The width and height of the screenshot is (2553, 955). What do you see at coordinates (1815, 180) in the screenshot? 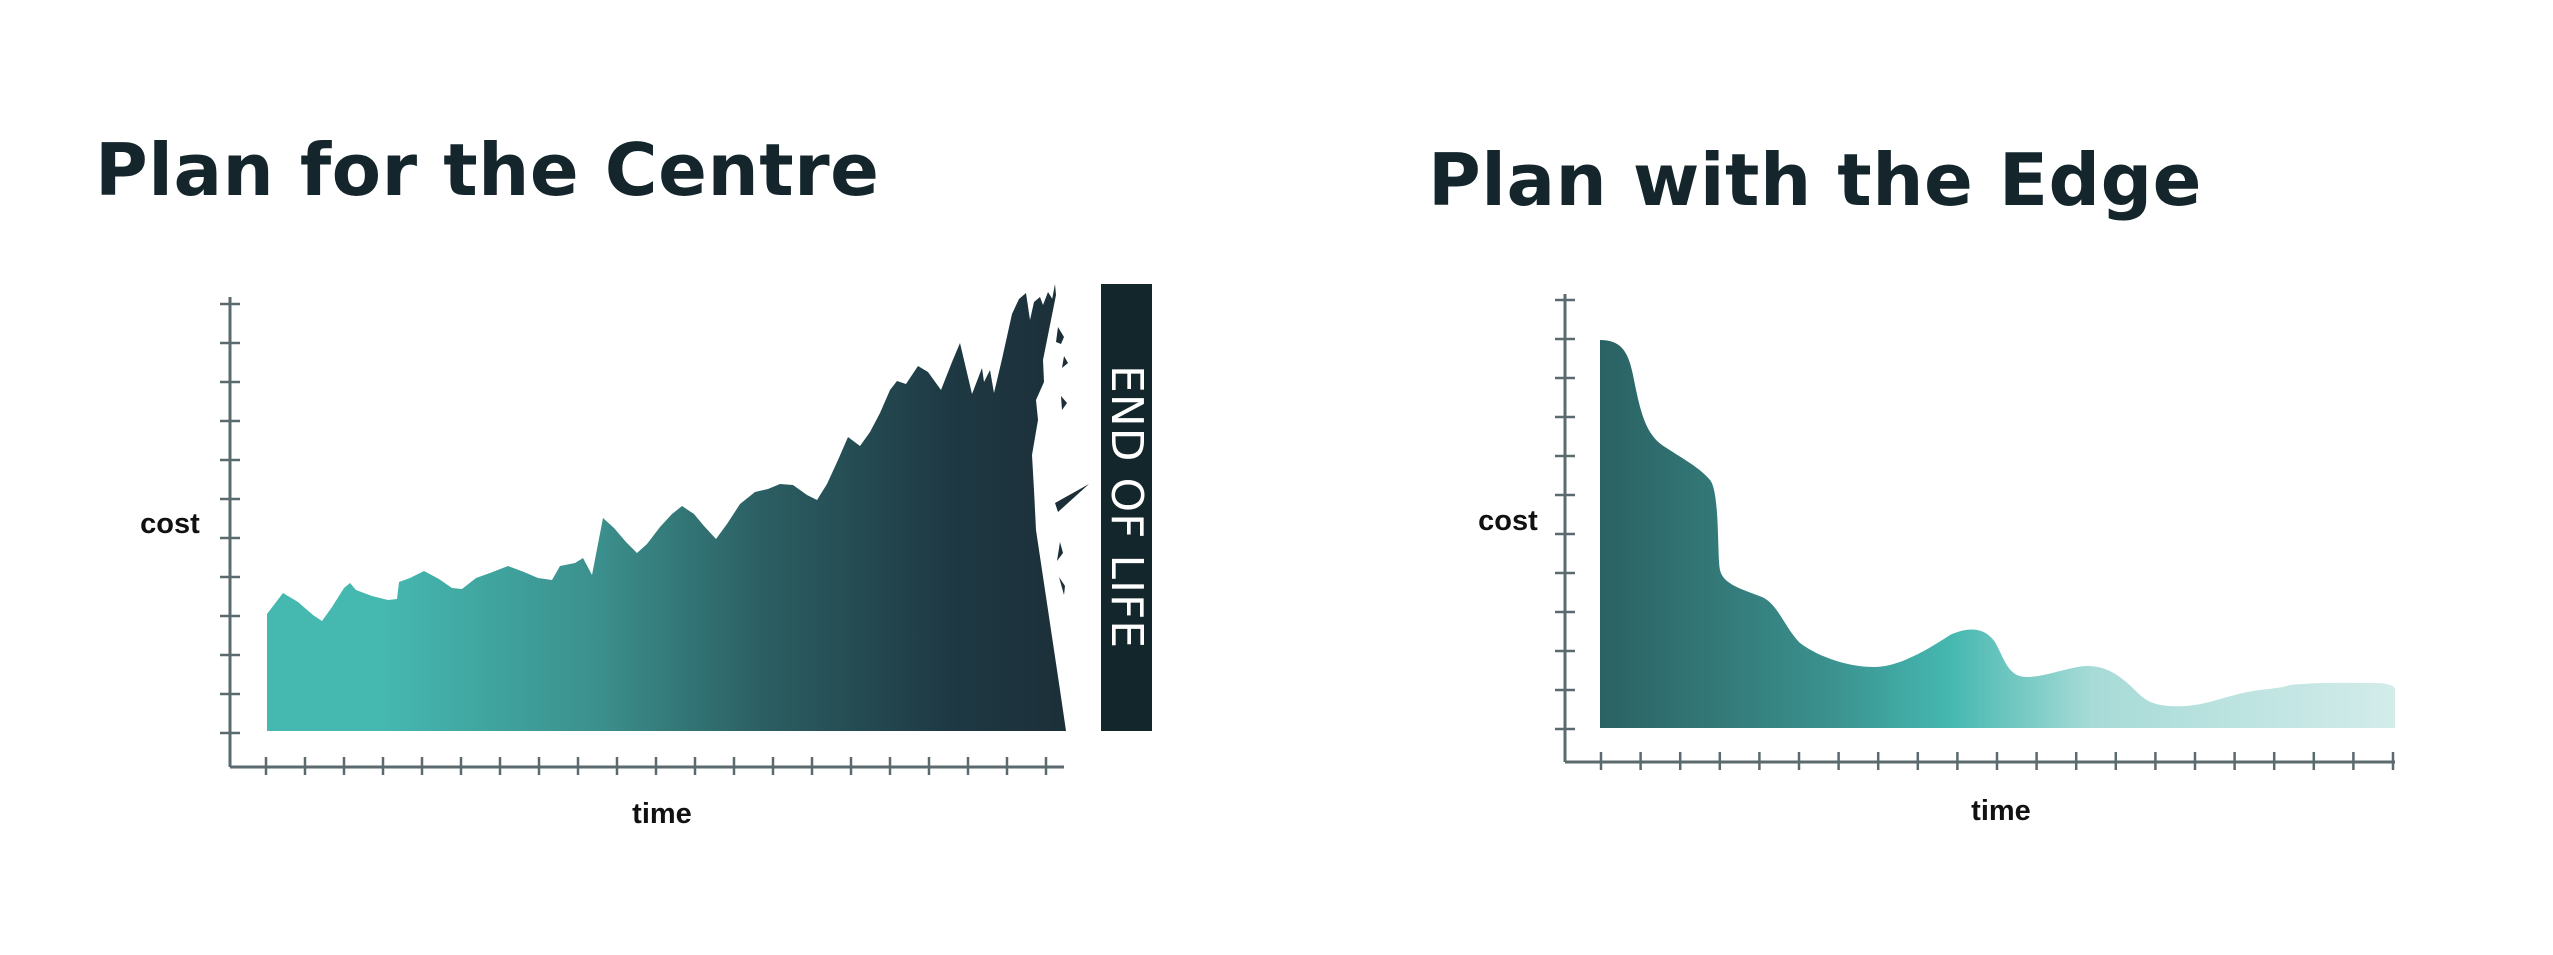
I see `chart-title-edge: Plan with the Edge` at bounding box center [1815, 180].